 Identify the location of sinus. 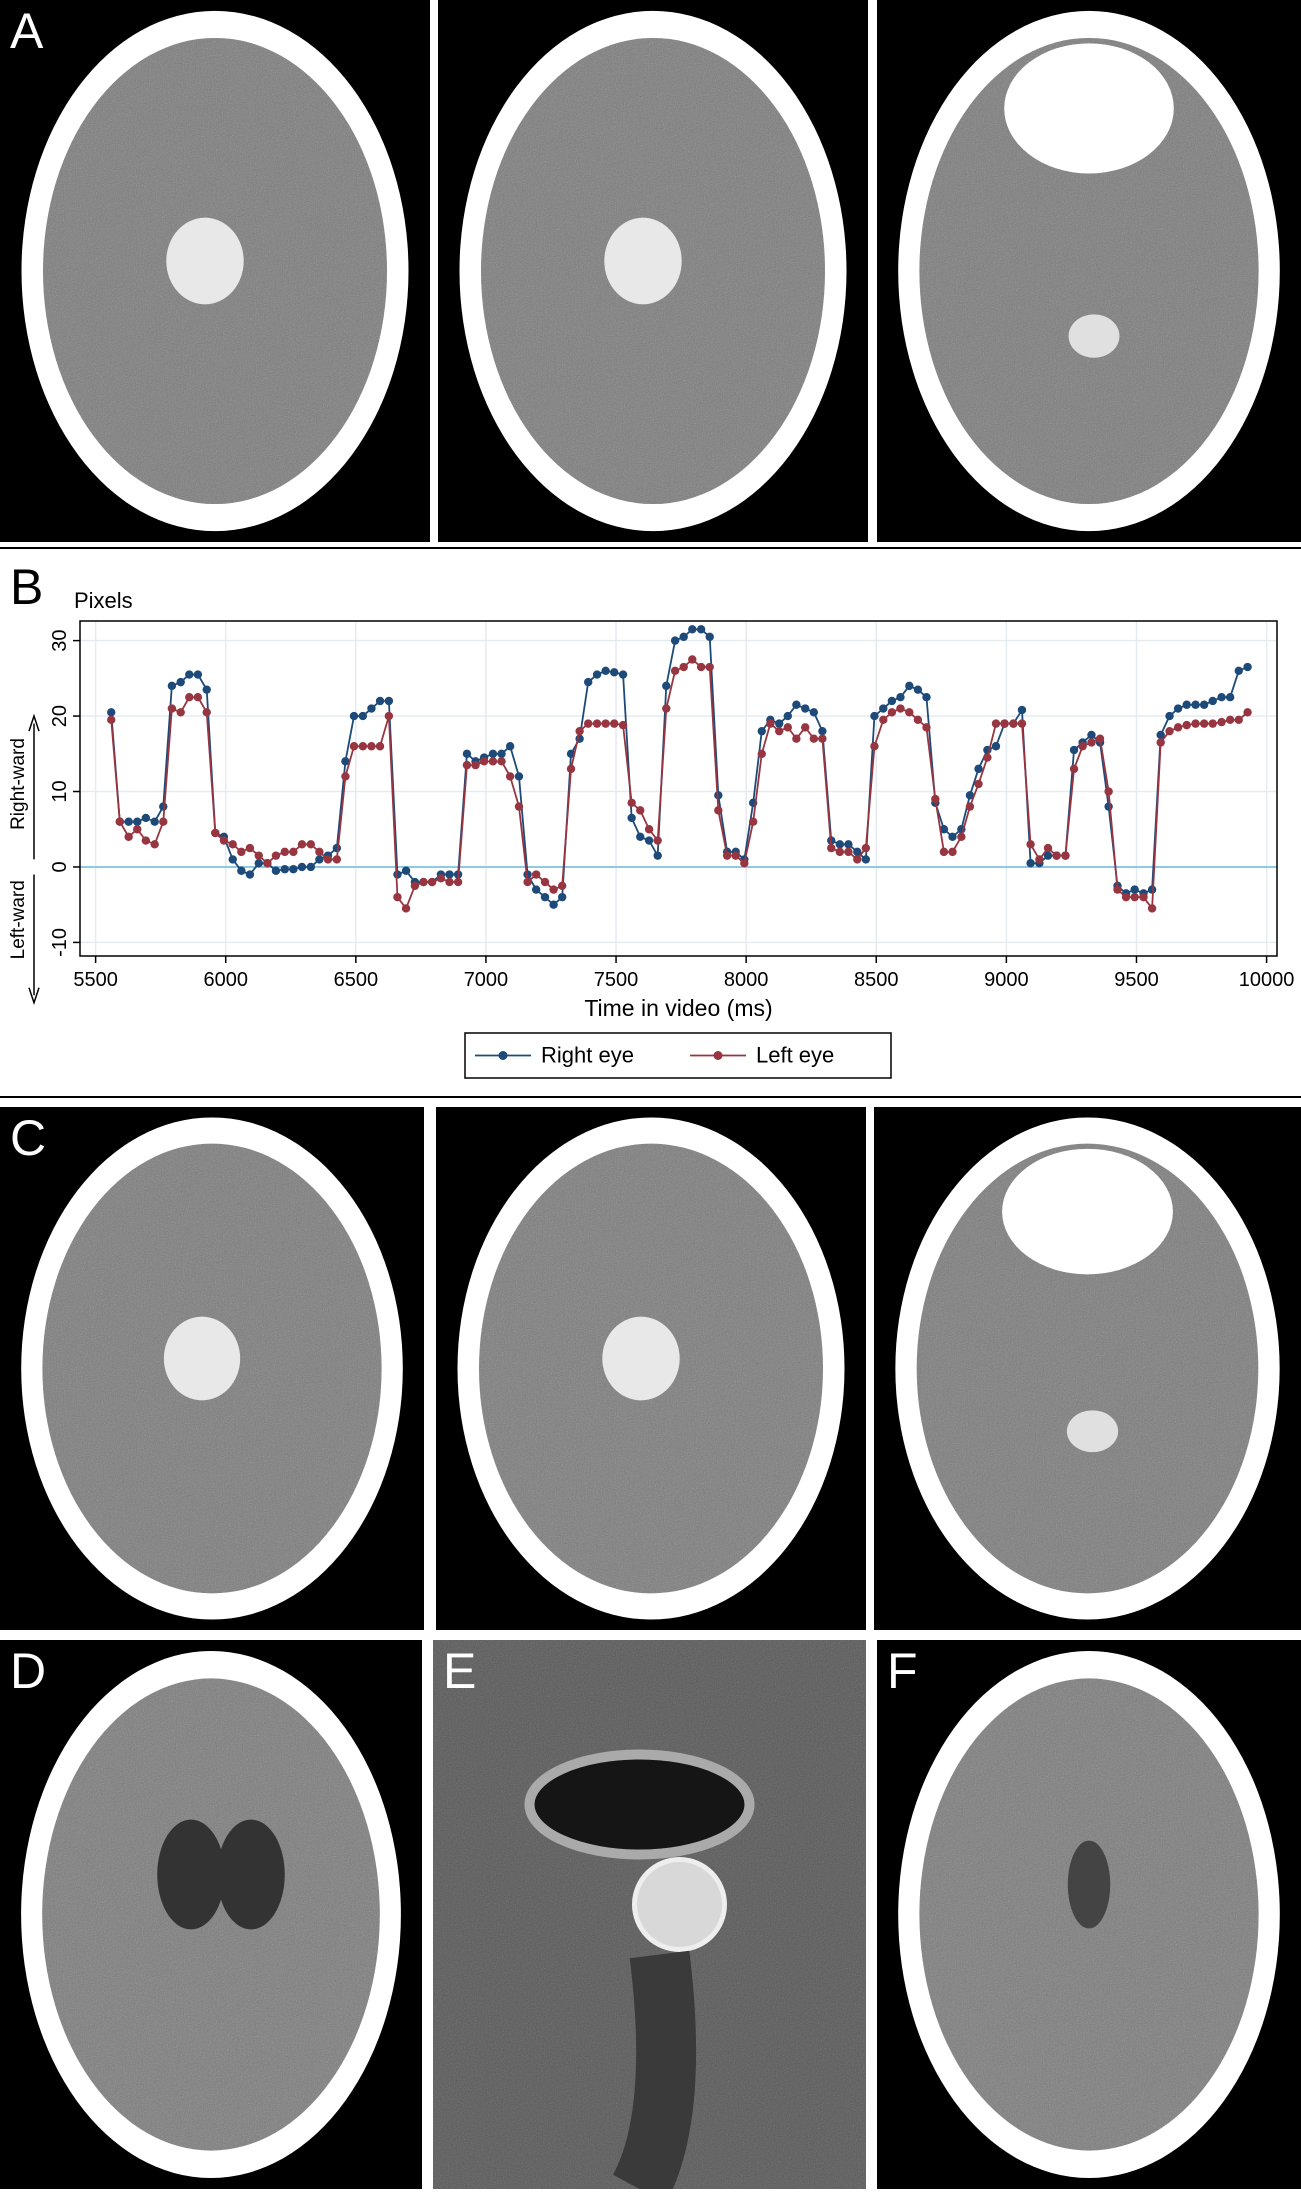
(1089, 108).